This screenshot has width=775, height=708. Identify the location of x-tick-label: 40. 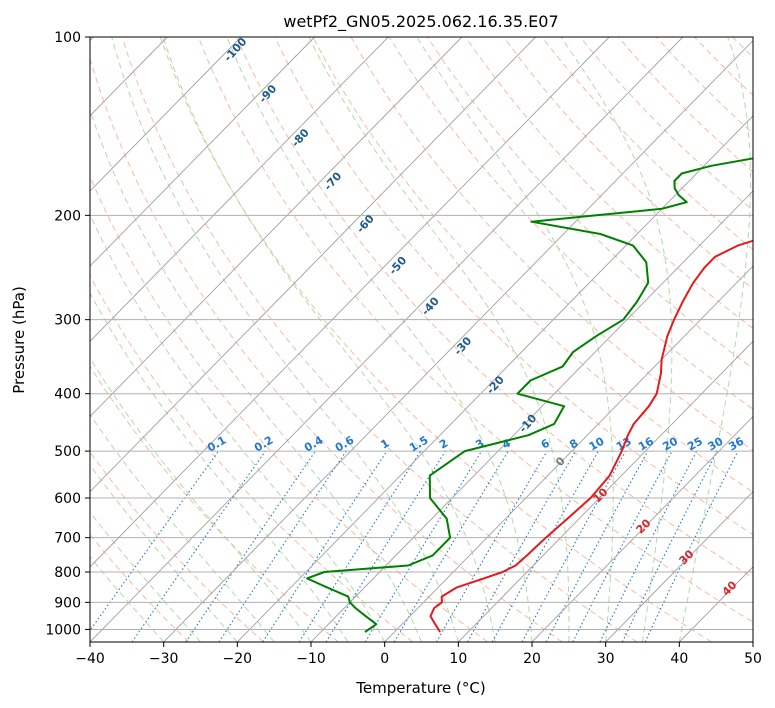
(679, 659).